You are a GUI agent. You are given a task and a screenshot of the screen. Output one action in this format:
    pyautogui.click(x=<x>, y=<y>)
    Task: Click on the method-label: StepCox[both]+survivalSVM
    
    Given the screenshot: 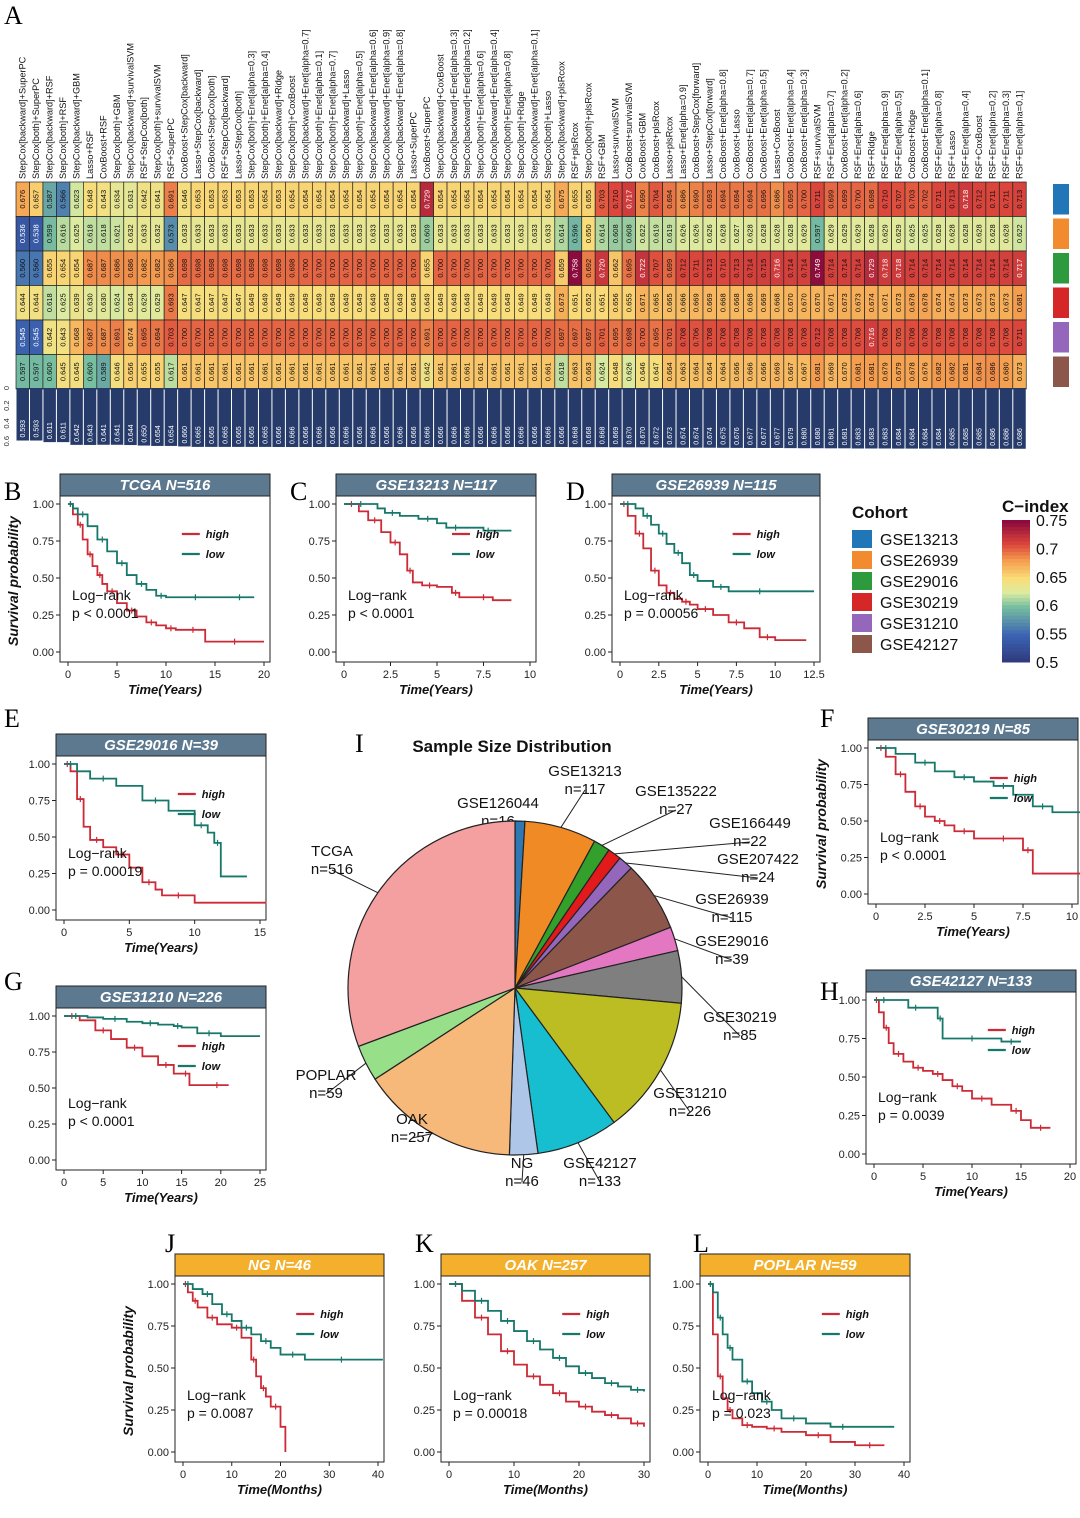 What is the action you would take?
    pyautogui.click(x=157, y=121)
    